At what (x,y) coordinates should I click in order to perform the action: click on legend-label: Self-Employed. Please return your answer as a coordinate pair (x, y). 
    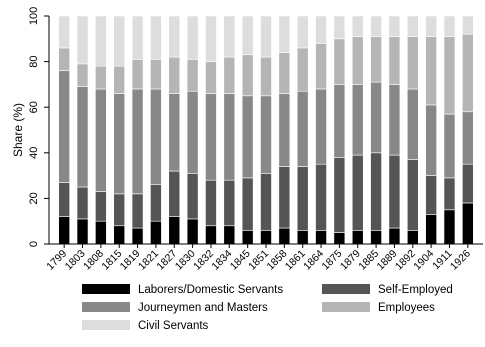
    Looking at the image, I should click on (415, 290).